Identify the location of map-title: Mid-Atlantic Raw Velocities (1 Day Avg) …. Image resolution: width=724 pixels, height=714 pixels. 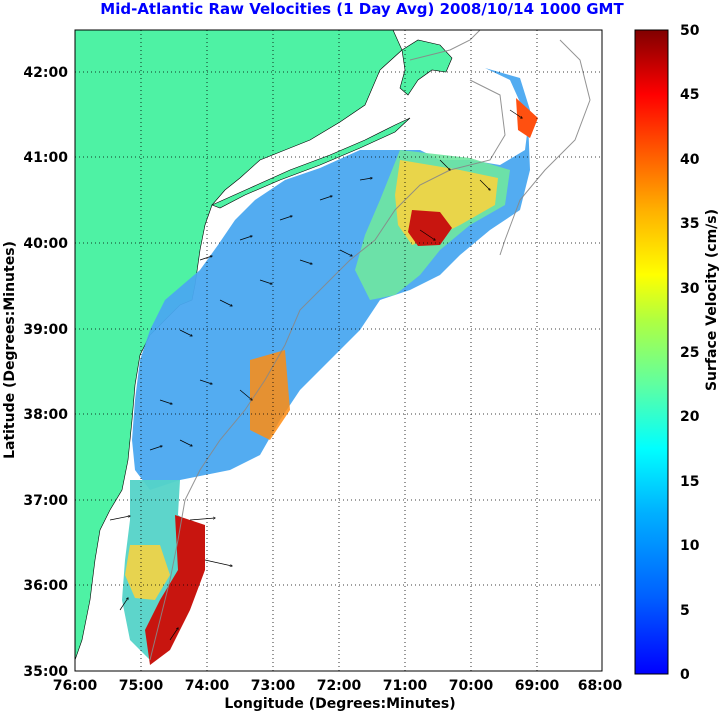
(362, 9).